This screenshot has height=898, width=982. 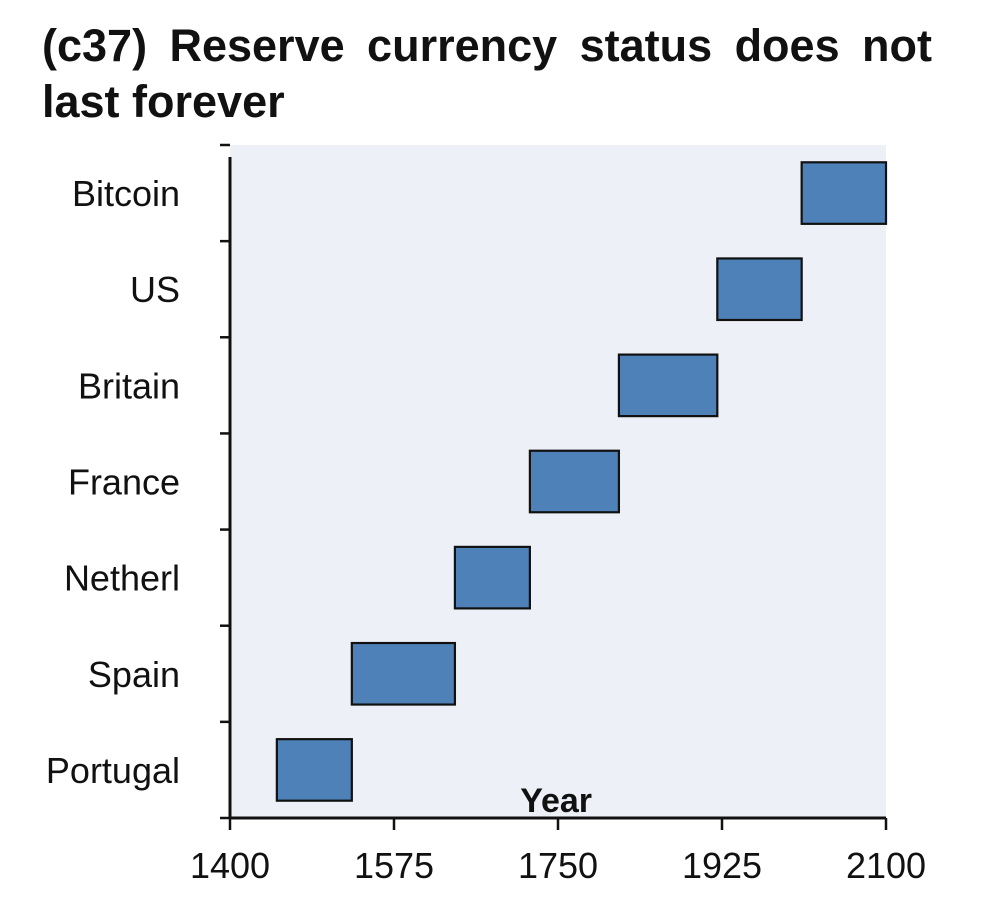 What do you see at coordinates (230, 865) in the screenshot?
I see `x-tick-label: 1400` at bounding box center [230, 865].